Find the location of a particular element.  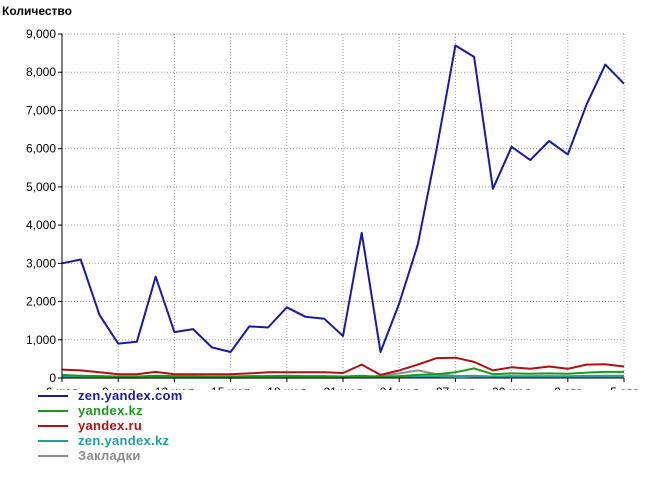

legend-label: zen.yandex.com is located at coordinates (130, 395).